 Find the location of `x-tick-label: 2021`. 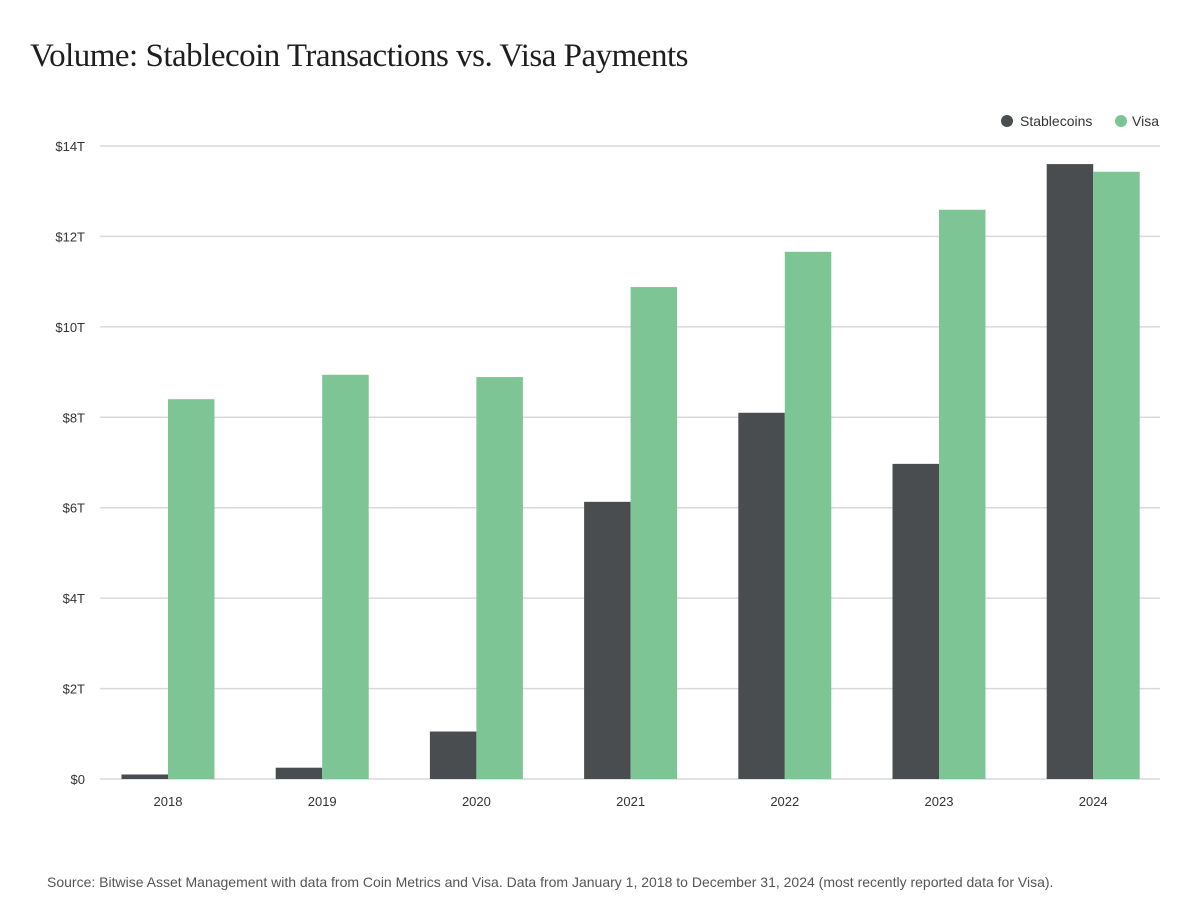

x-tick-label: 2021 is located at coordinates (630, 801).